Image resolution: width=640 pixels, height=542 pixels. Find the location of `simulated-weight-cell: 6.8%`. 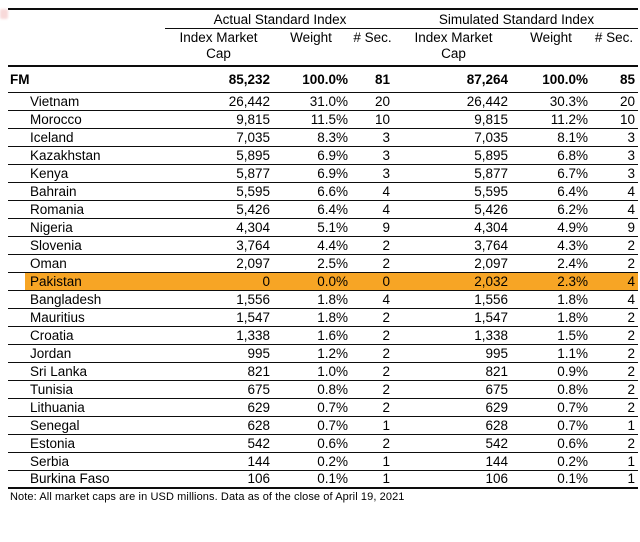

simulated-weight-cell: 6.8% is located at coordinates (551, 155).